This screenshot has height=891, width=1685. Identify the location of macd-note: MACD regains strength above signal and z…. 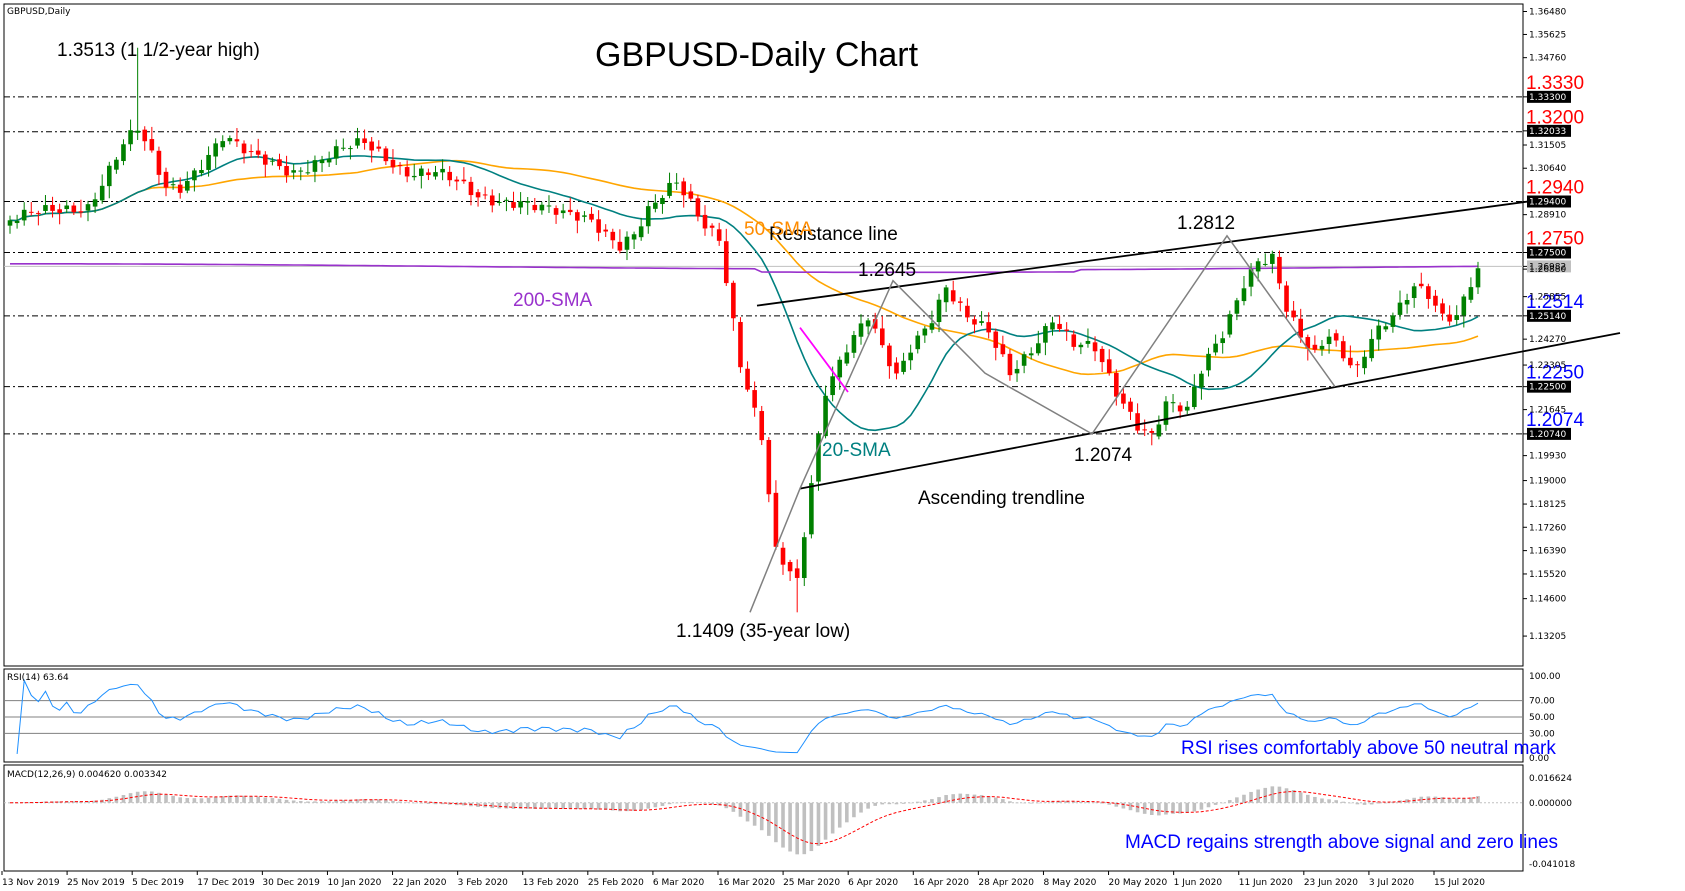
(1341, 842).